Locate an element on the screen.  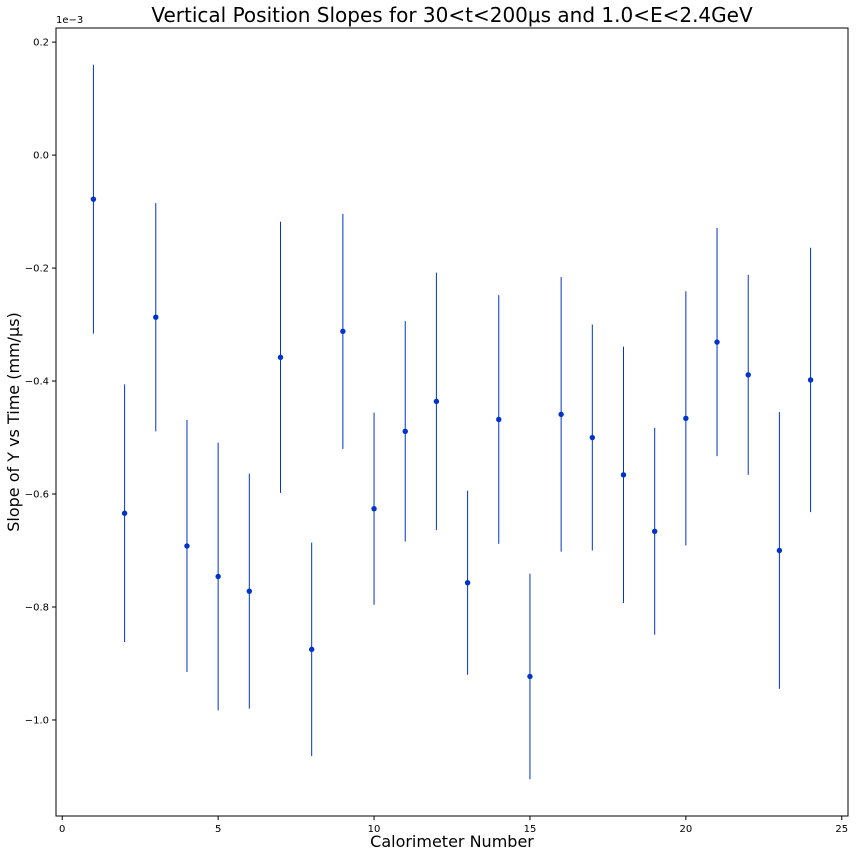
x-tick-label: 0 is located at coordinates (62, 829).